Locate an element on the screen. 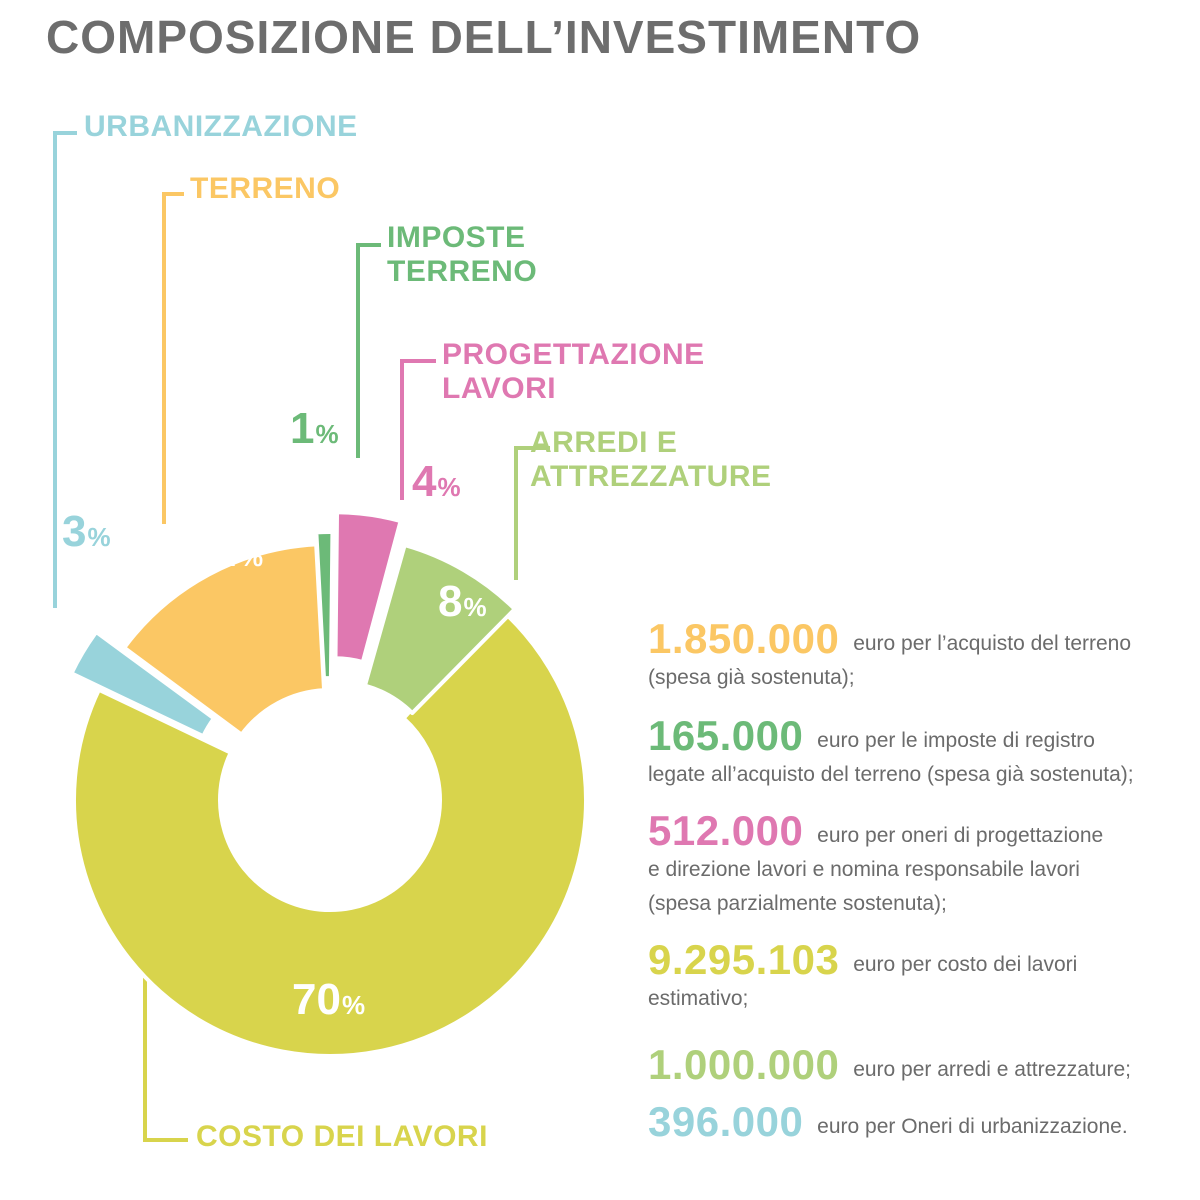 This screenshot has width=1200, height=1200. leader-line-costo is located at coordinates (165, 1058).